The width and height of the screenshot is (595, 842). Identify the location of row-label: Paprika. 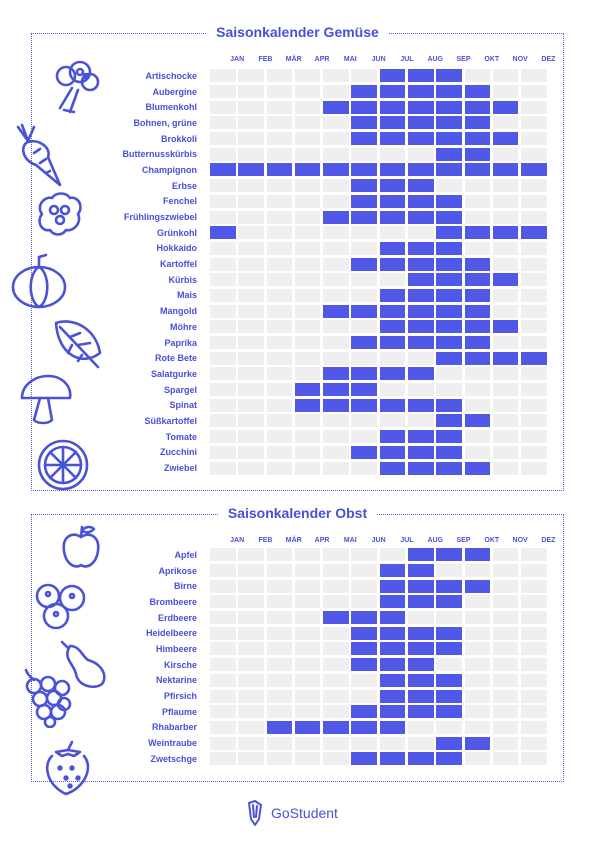
(180, 342).